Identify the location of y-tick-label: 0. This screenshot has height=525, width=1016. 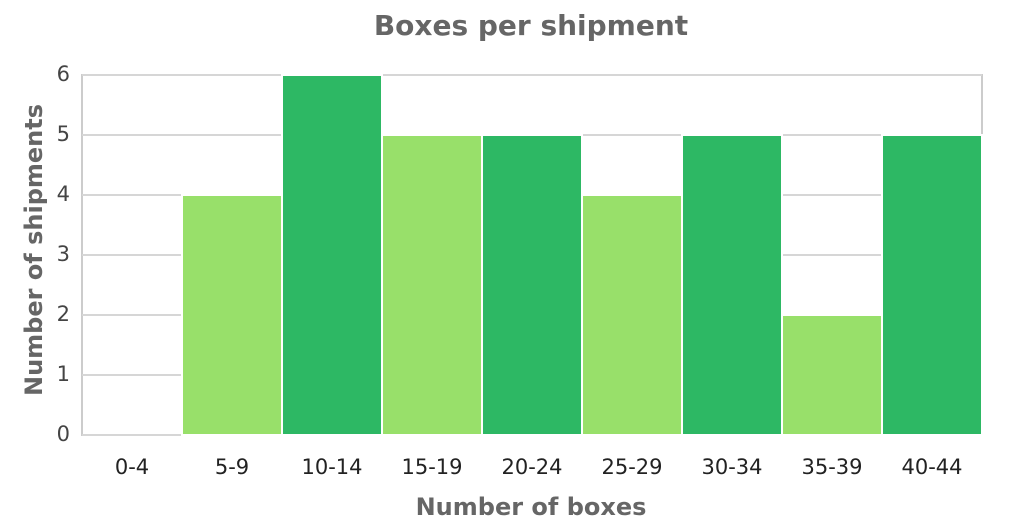
(63, 434).